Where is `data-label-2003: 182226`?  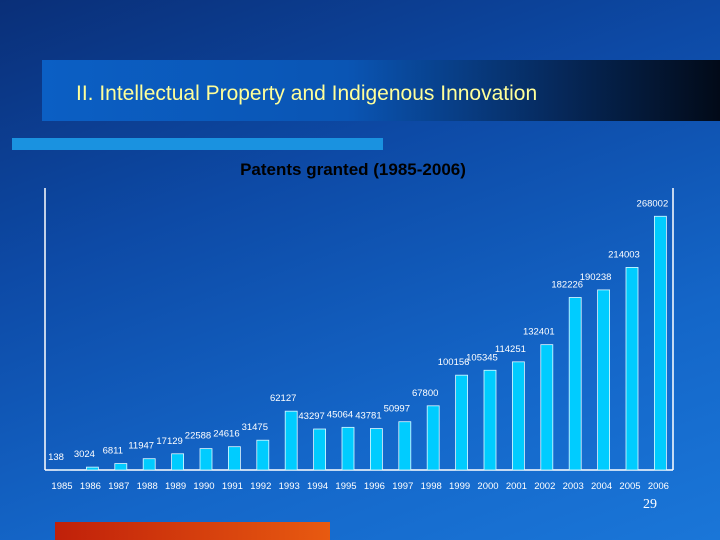
data-label-2003: 182226 is located at coordinates (567, 284).